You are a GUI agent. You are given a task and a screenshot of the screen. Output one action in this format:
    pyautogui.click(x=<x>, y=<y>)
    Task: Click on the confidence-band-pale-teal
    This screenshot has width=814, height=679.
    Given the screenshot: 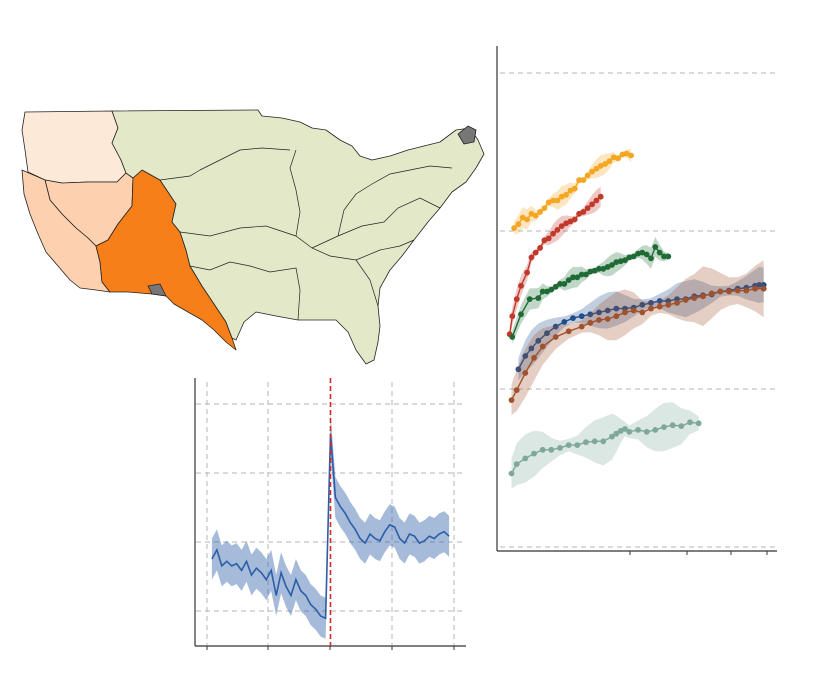 What is the action you would take?
    pyautogui.click(x=605, y=445)
    